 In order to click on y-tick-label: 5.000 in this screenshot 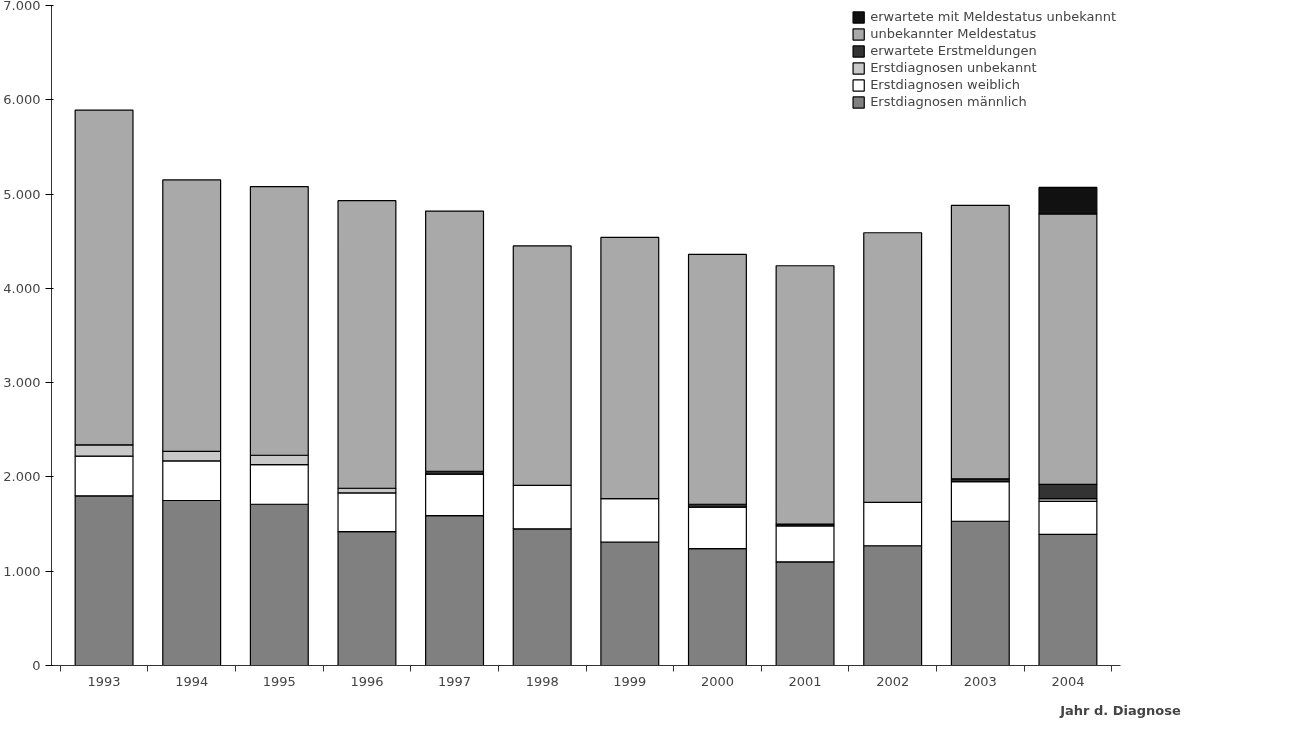, I will do `click(22, 194)`.